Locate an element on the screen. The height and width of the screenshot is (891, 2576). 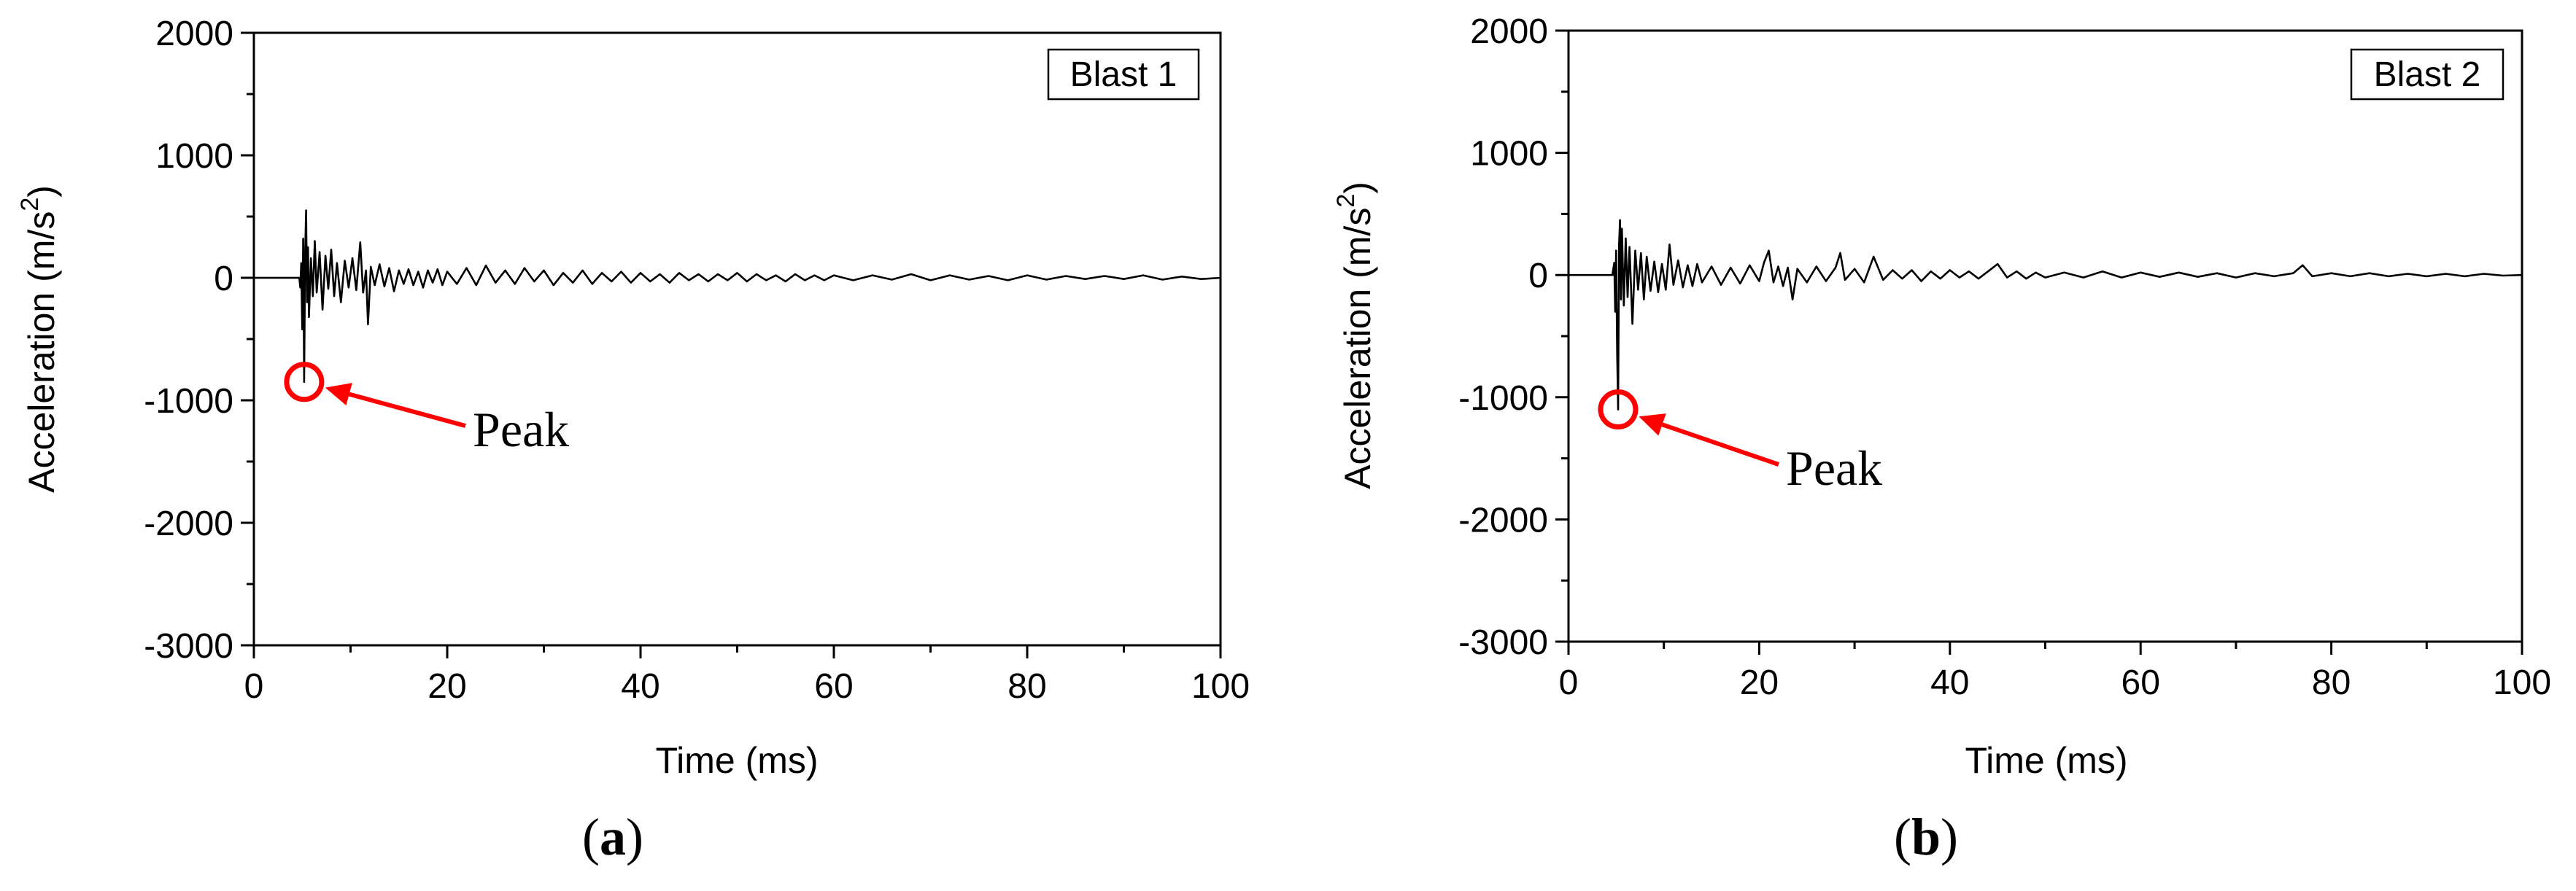
panel-letter: b is located at coordinates (1926, 837).